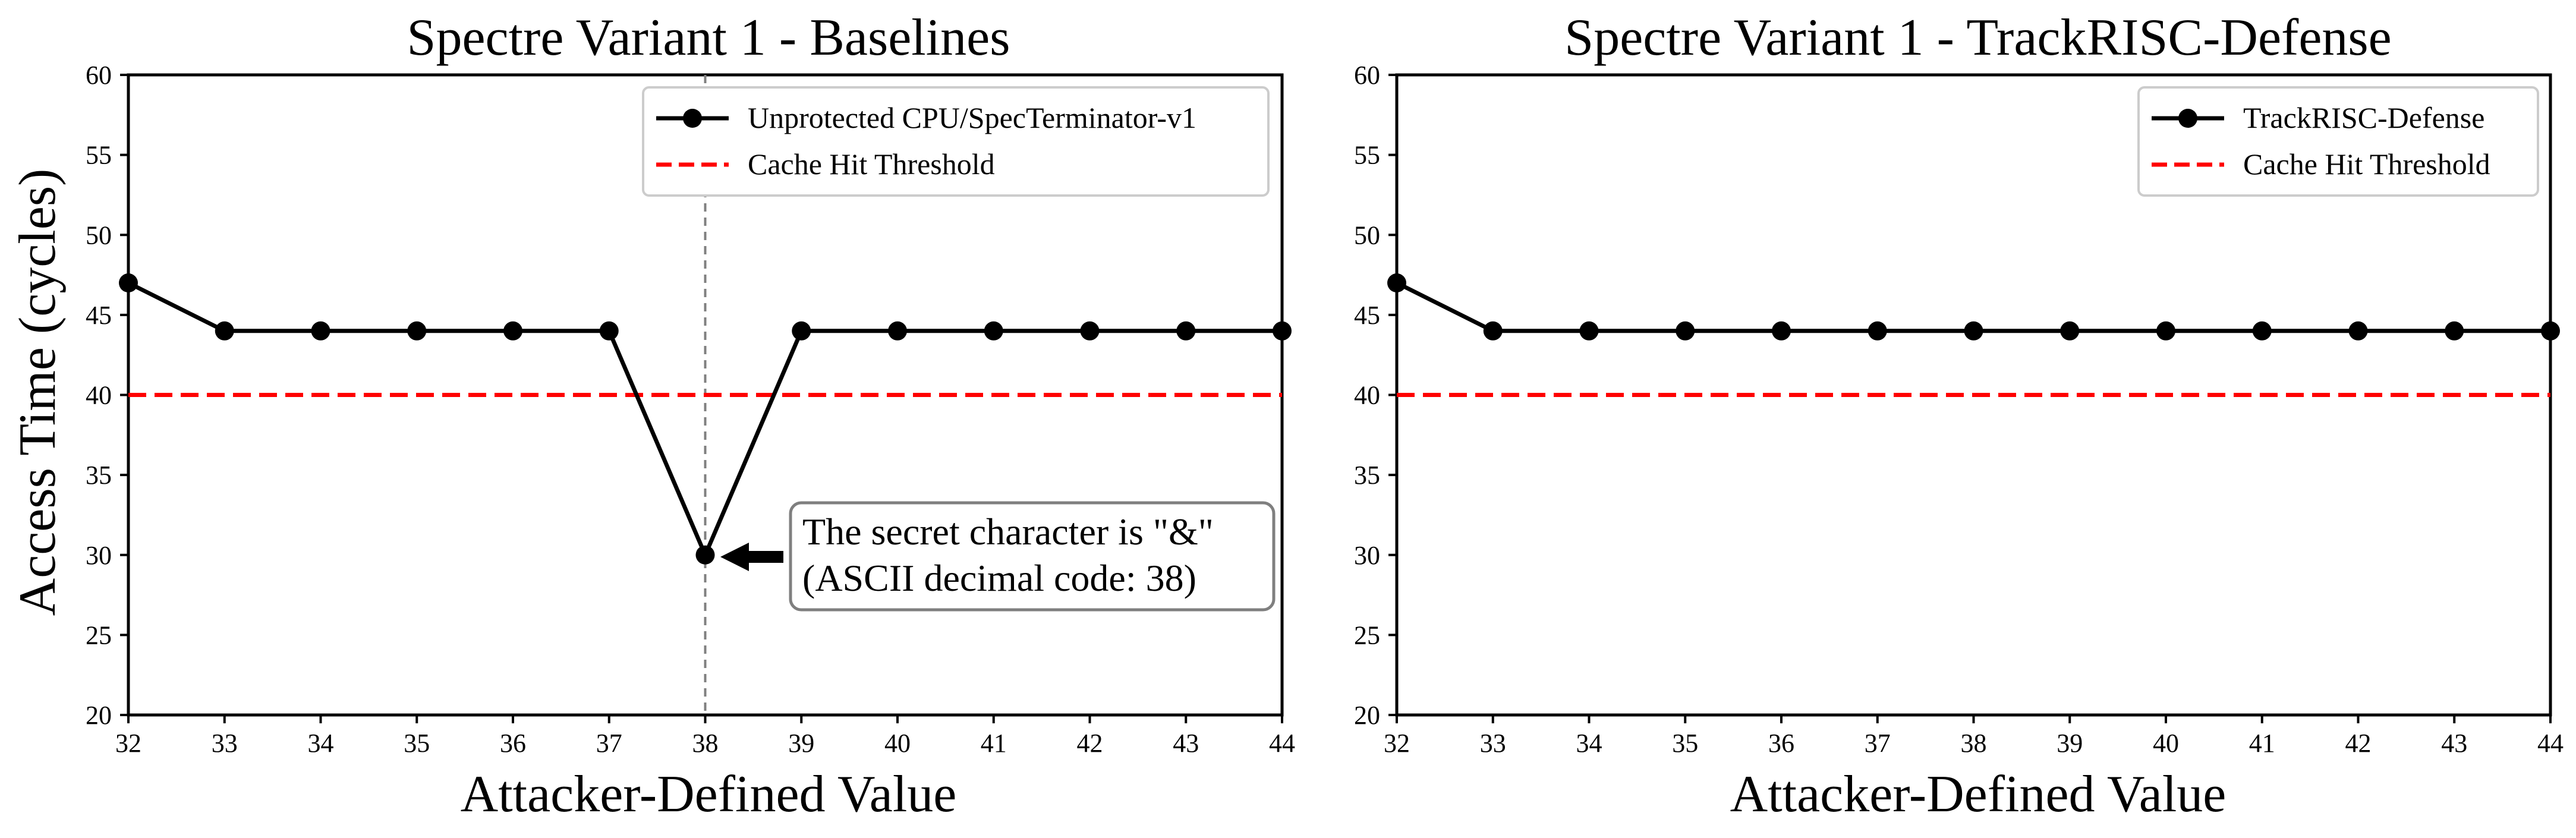  What do you see at coordinates (751, 557) in the screenshot?
I see `annotation-arrow` at bounding box center [751, 557].